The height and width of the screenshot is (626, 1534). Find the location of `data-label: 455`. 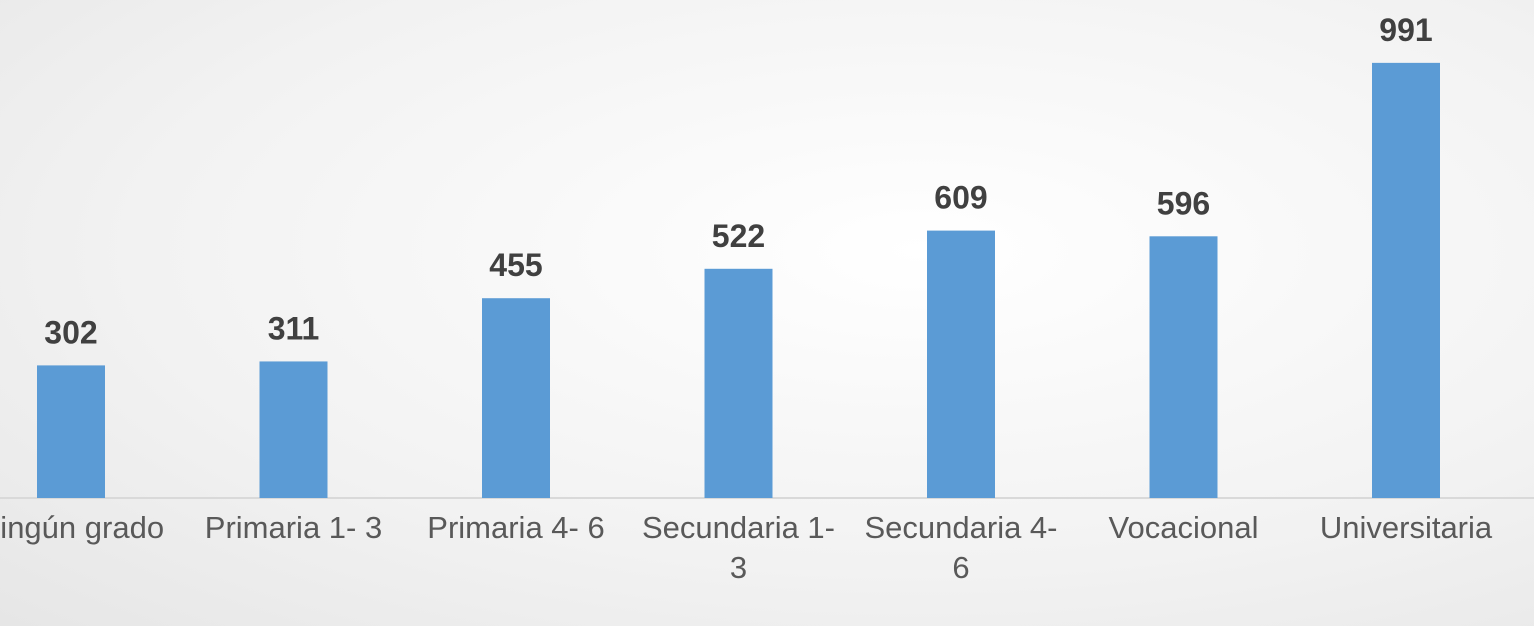

data-label: 455 is located at coordinates (515, 265).